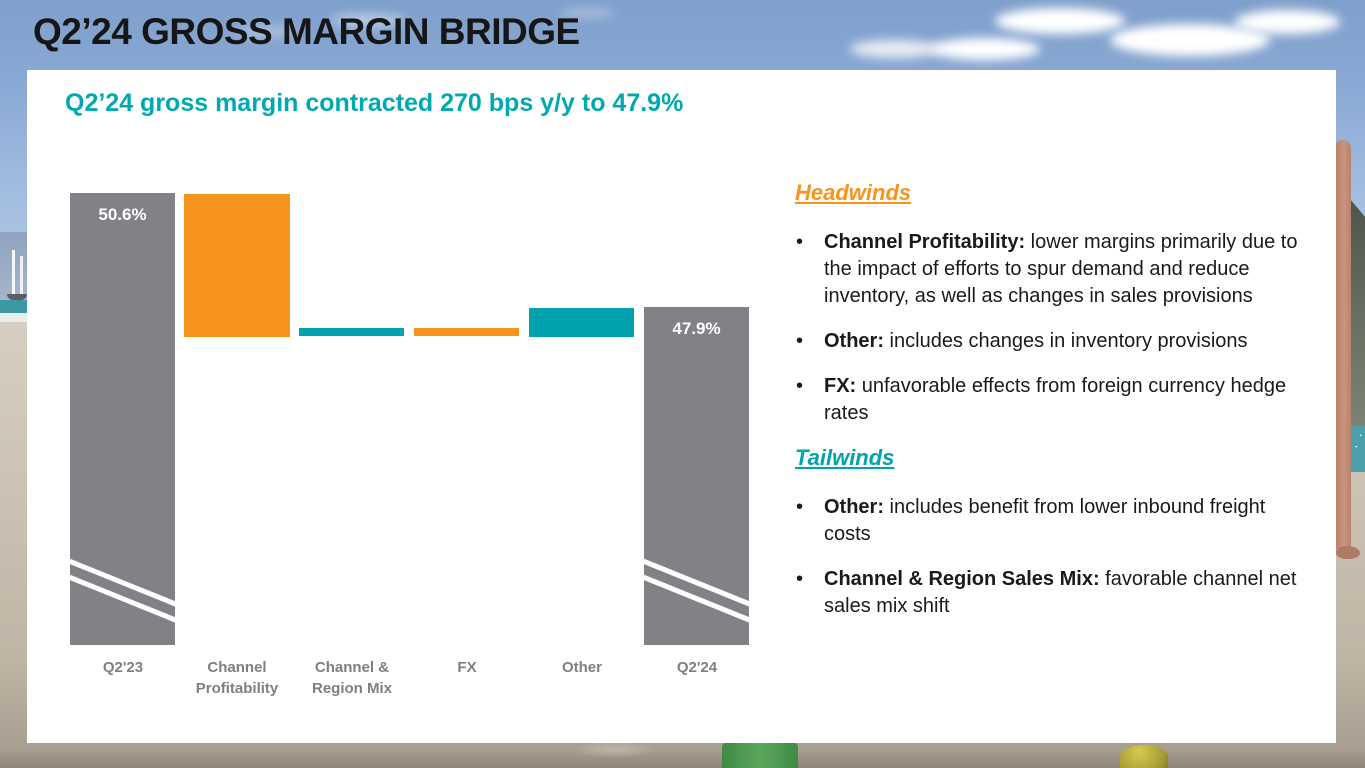  What do you see at coordinates (696, 476) in the screenshot?
I see `bar-q2-24: 47.9%` at bounding box center [696, 476].